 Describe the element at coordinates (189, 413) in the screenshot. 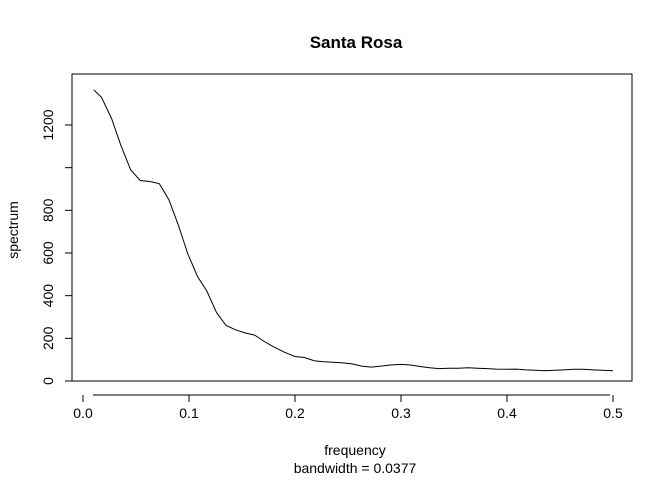

I see `x-tick-label: 0.1` at that location.